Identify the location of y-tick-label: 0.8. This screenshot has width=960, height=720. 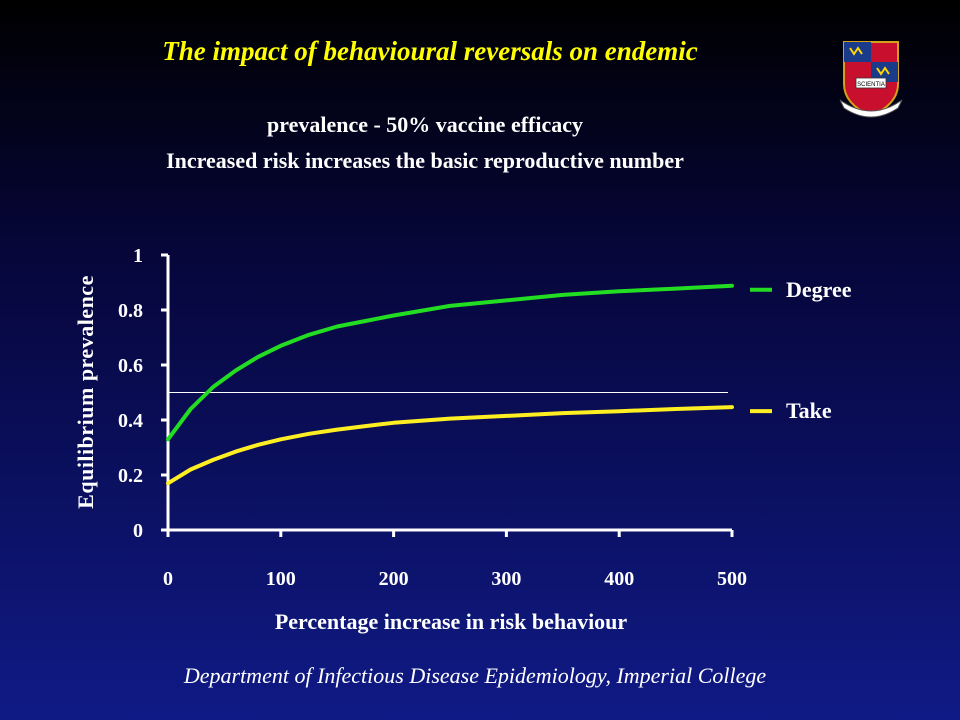
(130, 311).